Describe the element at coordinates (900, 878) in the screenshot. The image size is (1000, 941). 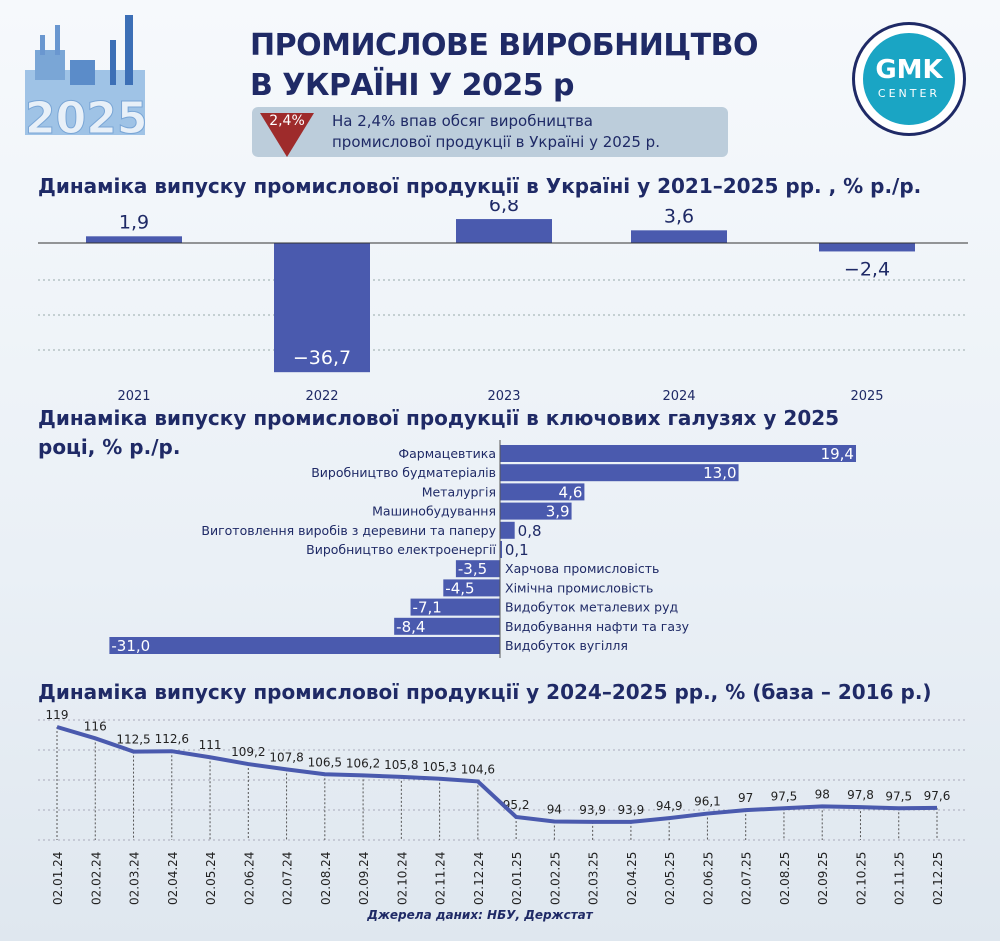
I see `x-tick-label: 02.11.25` at that location.